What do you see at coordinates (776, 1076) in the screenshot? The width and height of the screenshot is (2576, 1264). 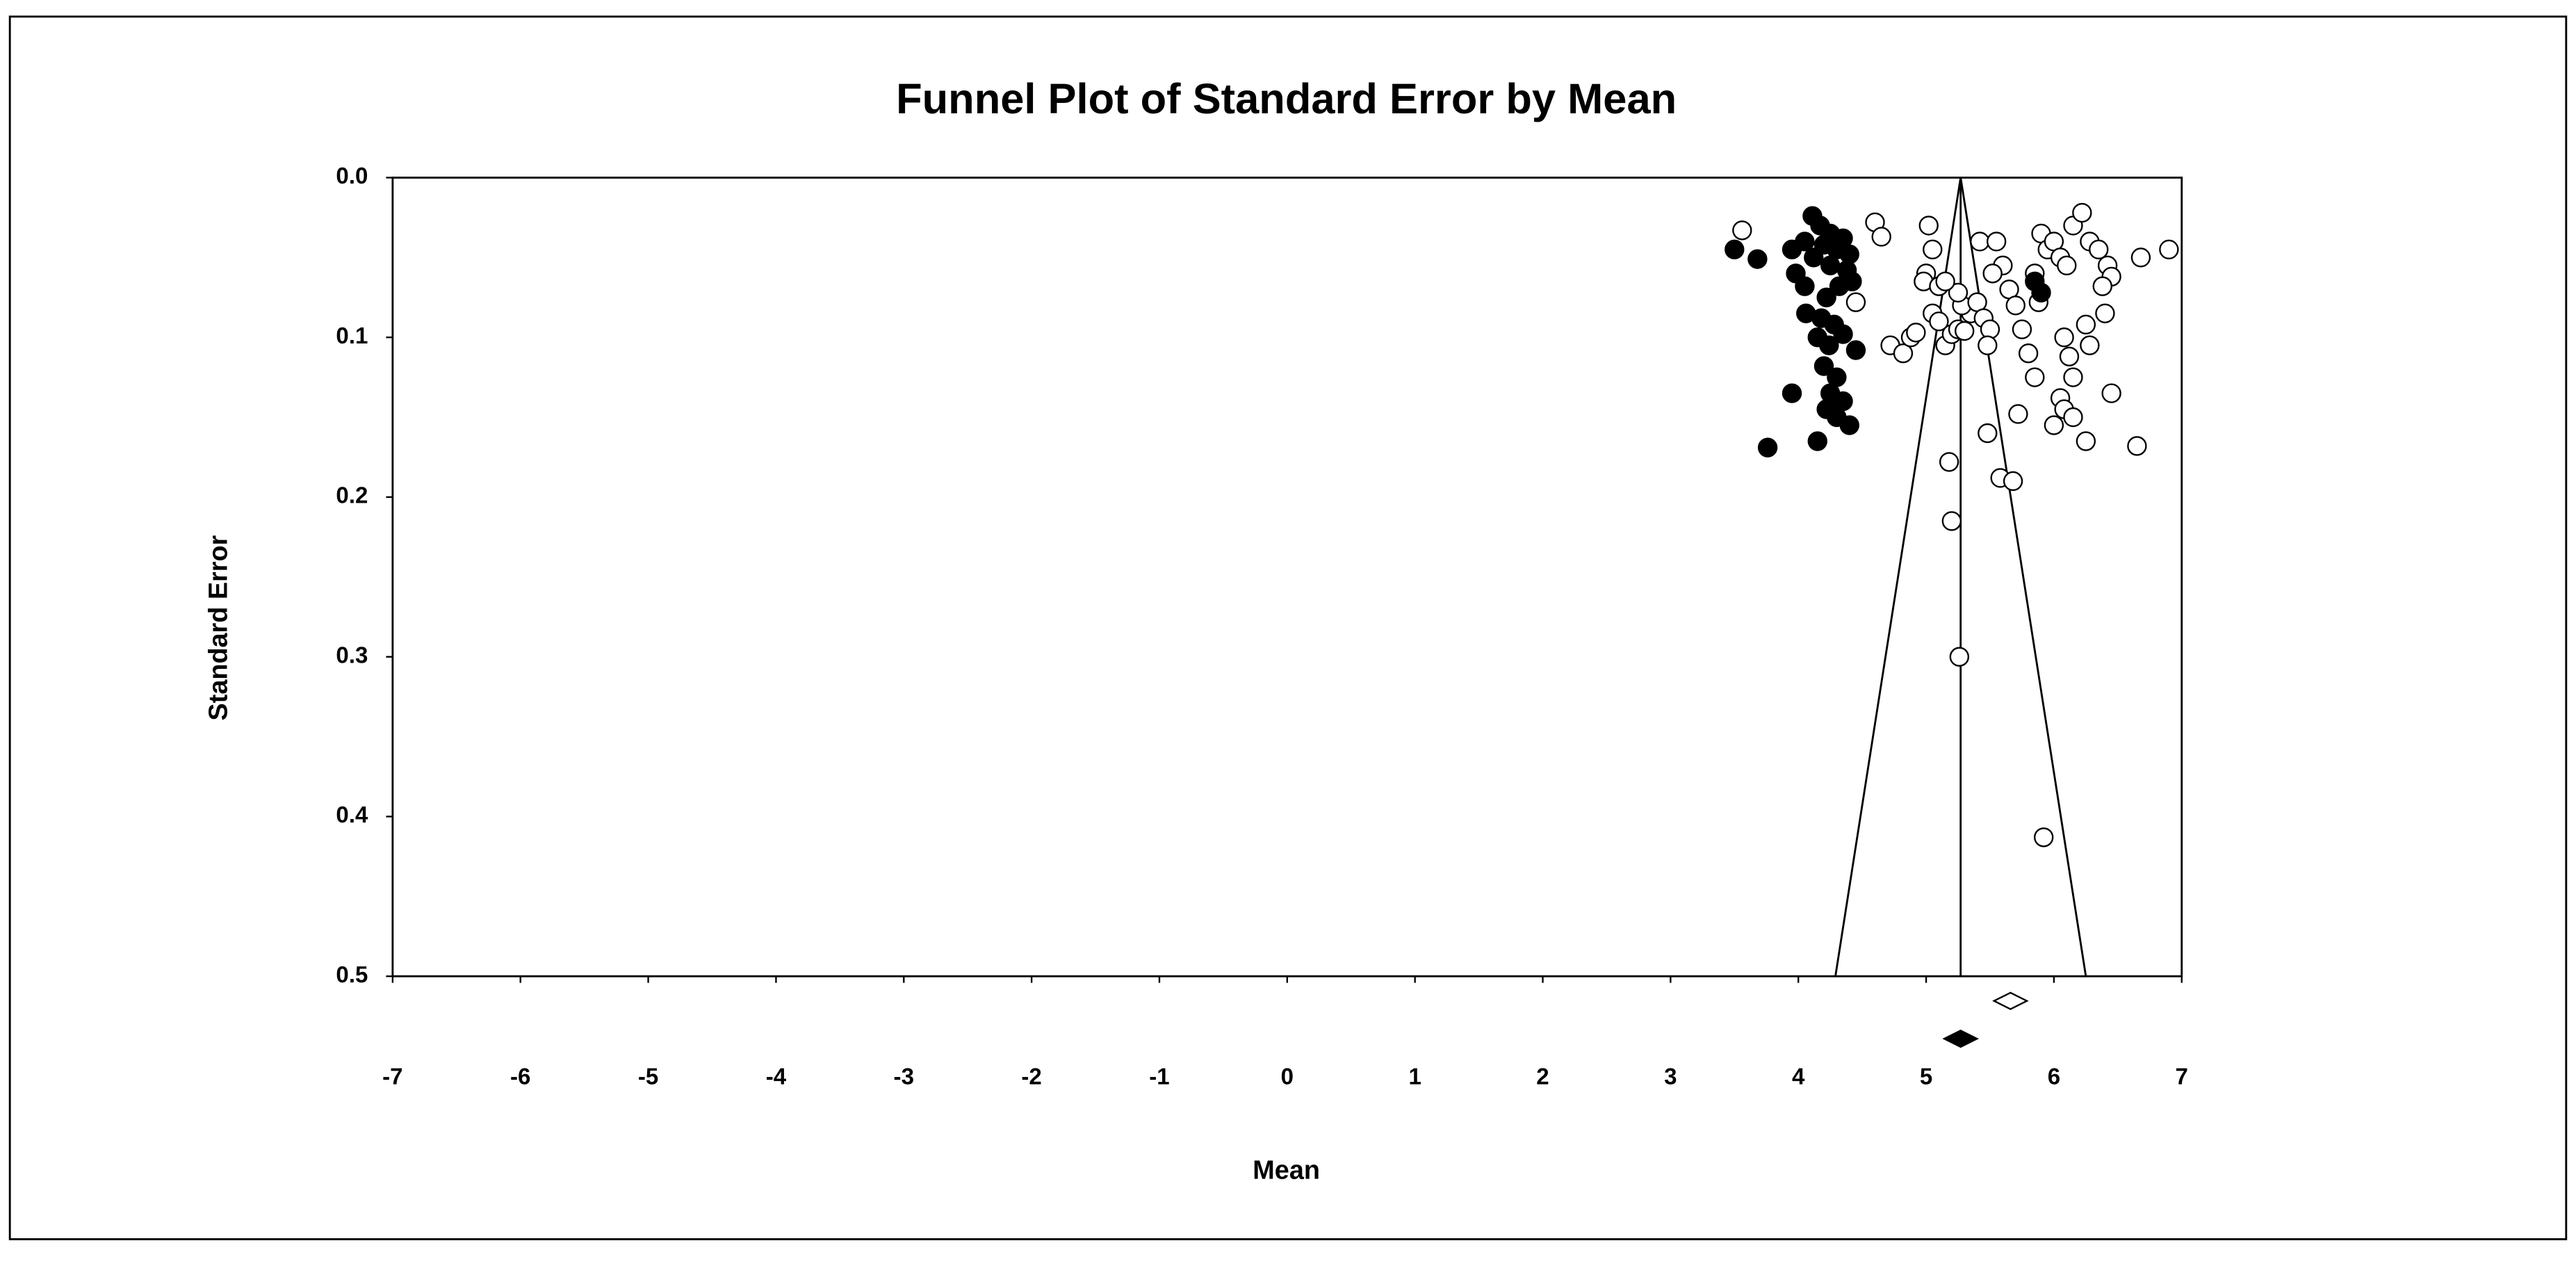 I see `x-tick-label: -4` at bounding box center [776, 1076].